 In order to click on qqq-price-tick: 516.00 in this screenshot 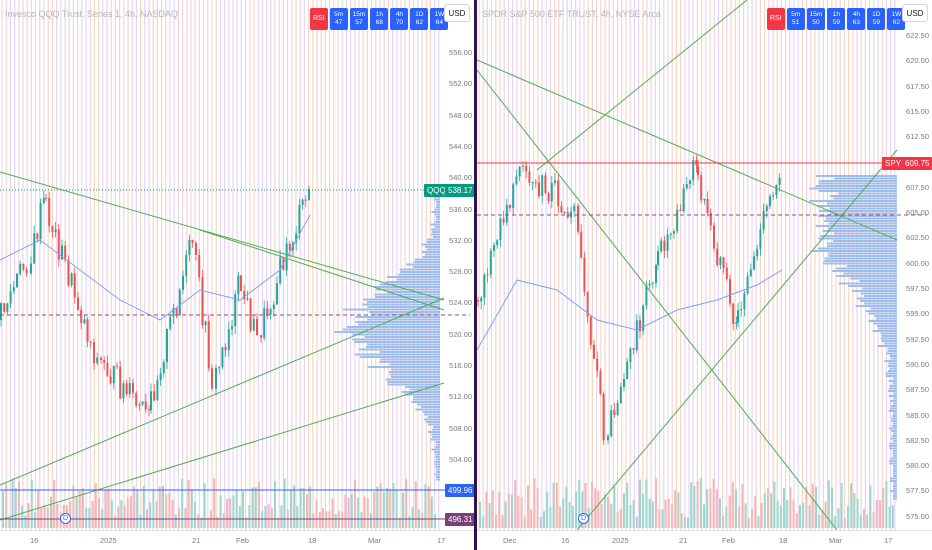, I will do `click(460, 365)`.